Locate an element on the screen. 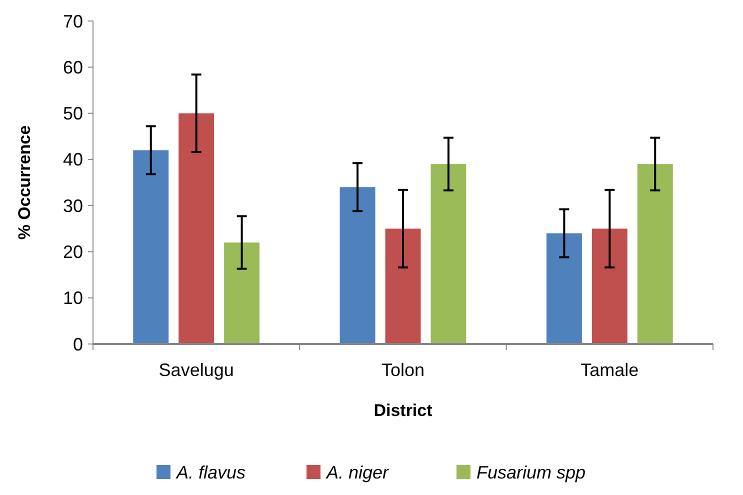 The image size is (743, 495). y-tick-label: 50 is located at coordinates (72, 114).